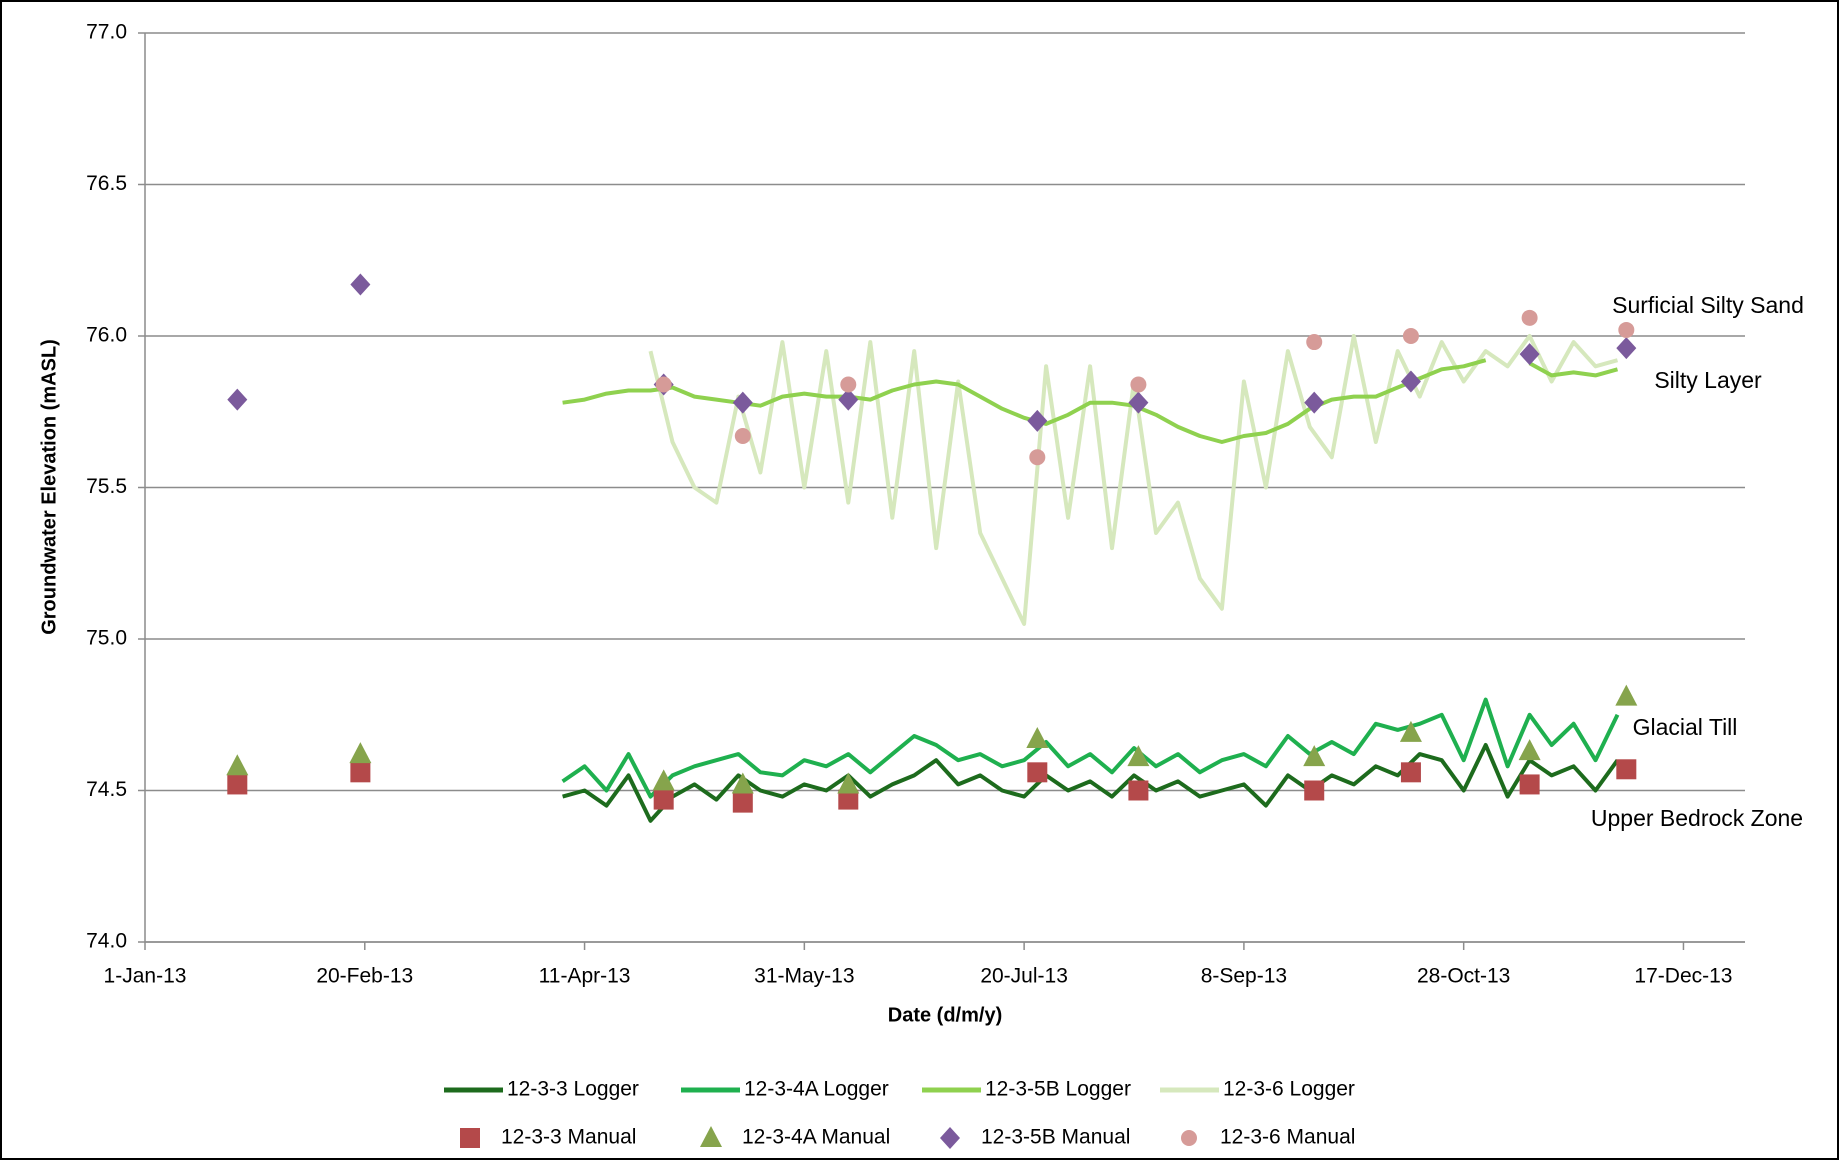  What do you see at coordinates (804, 976) in the screenshot?
I see `x-tick-label: 31-May-13` at bounding box center [804, 976].